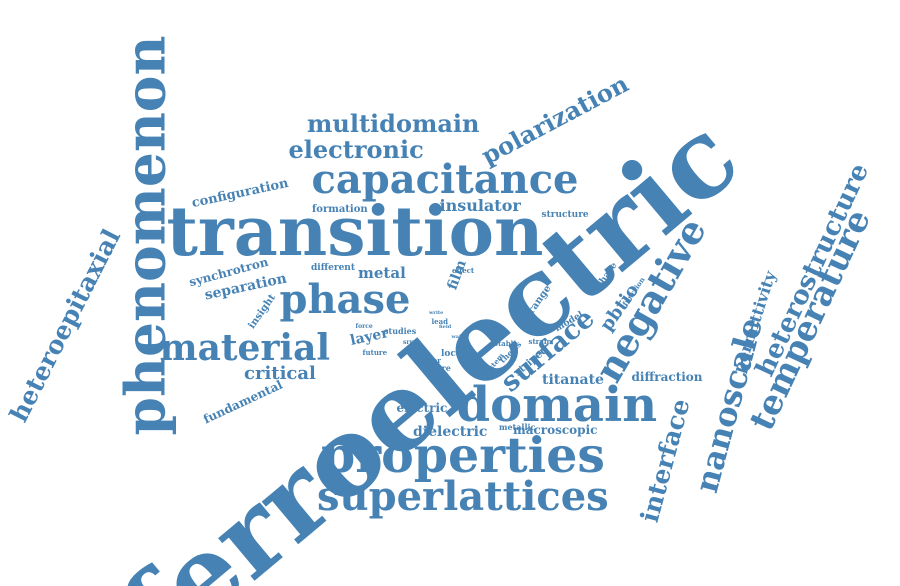 This screenshot has height=586, width=900. Describe the element at coordinates (356, 149) in the screenshot. I see `word-electronic: electronic` at that location.